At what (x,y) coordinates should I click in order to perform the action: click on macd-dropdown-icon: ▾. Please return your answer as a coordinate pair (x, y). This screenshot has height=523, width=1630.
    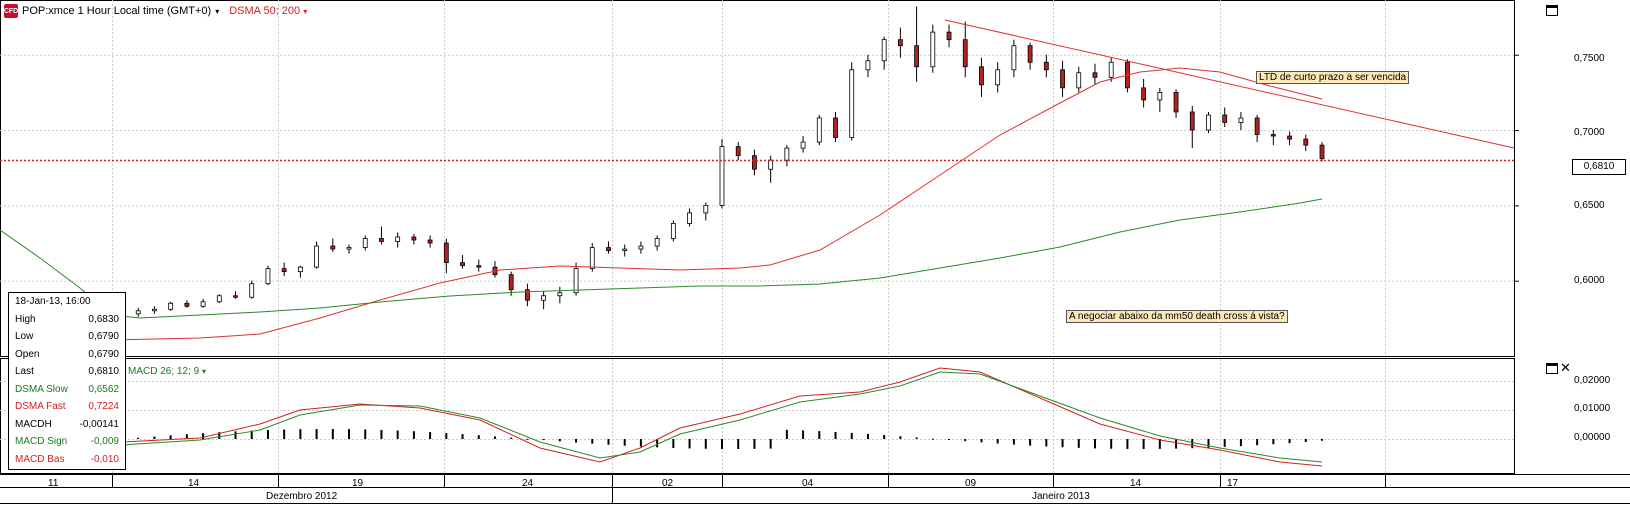
    Looking at the image, I should click on (203, 371).